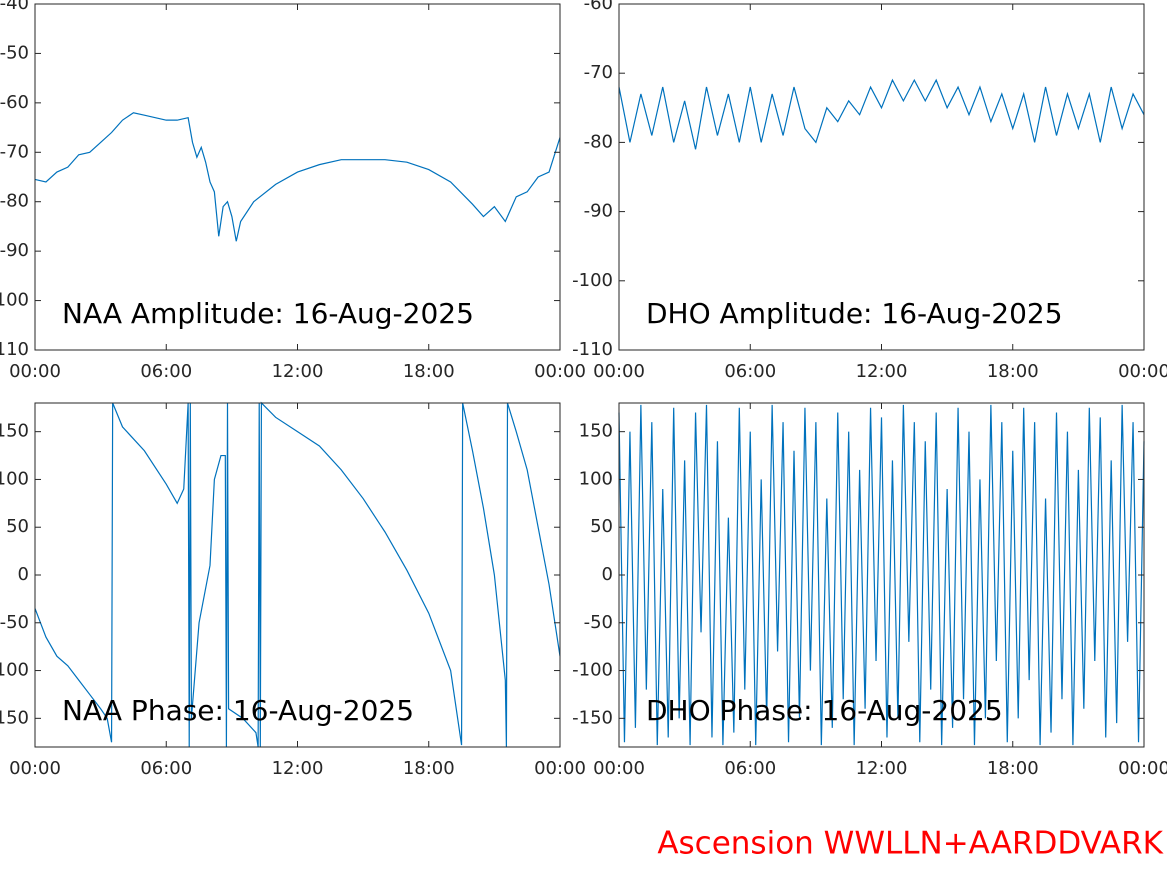  I want to click on chart-title: DHO Amplitude: 16-Aug-2025, so click(854, 313).